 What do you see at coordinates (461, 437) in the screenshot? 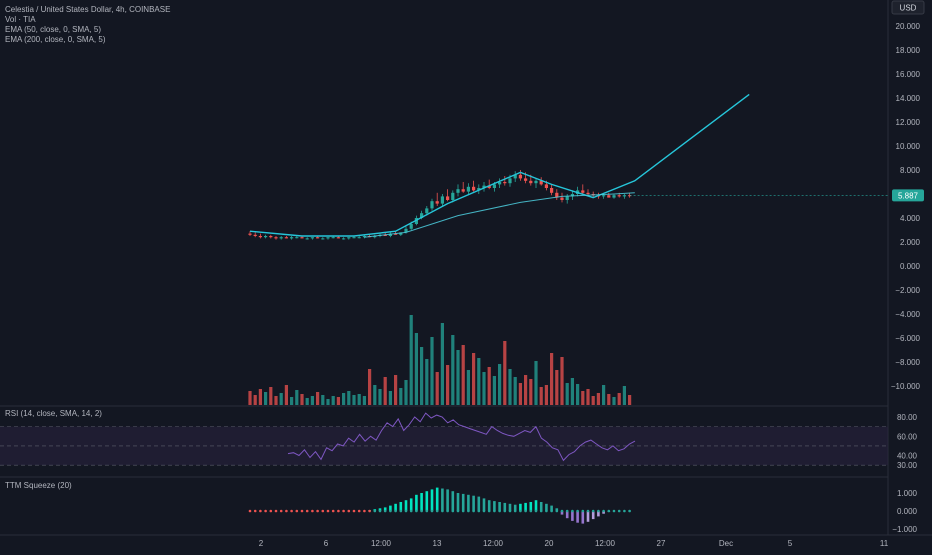
I see `rsi-line-group` at bounding box center [461, 437].